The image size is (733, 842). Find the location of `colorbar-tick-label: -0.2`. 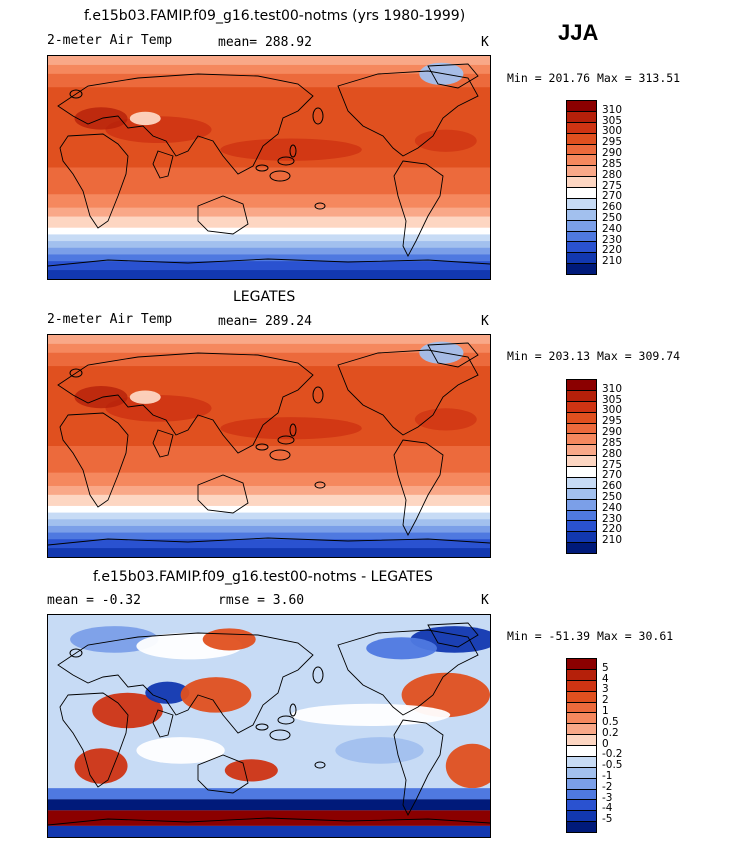

colorbar-tick-label: -0.2 is located at coordinates (612, 754).